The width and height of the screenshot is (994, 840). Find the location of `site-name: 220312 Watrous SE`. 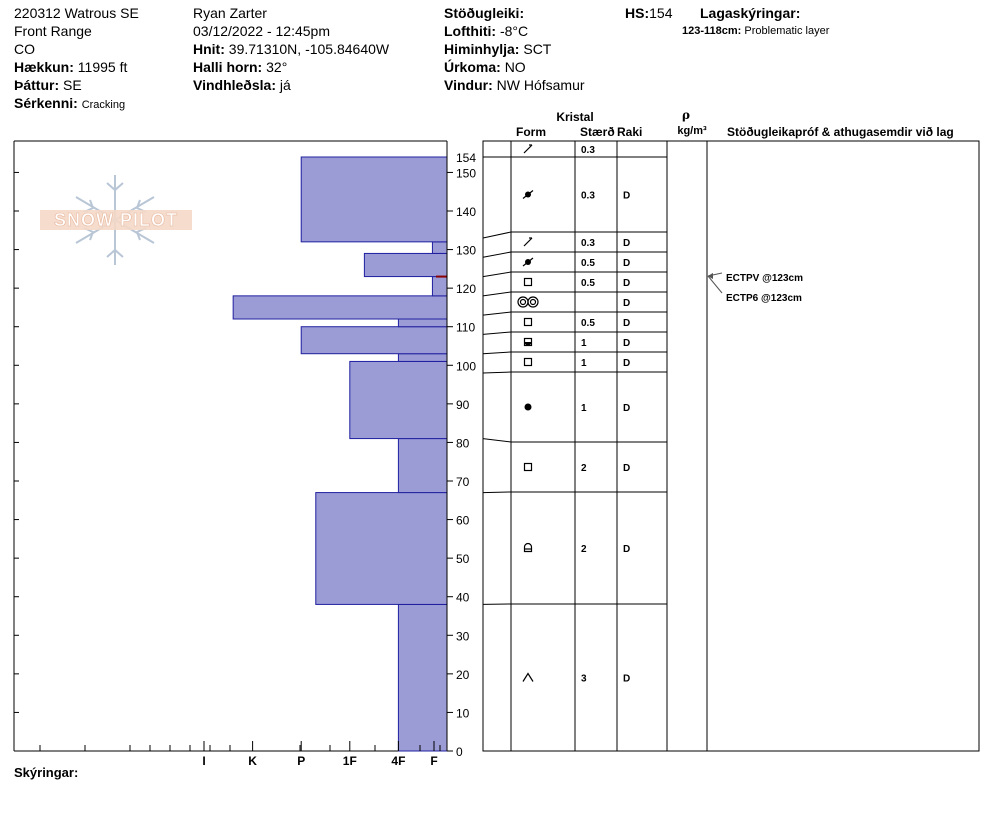

site-name: 220312 Watrous SE is located at coordinates (76, 13).